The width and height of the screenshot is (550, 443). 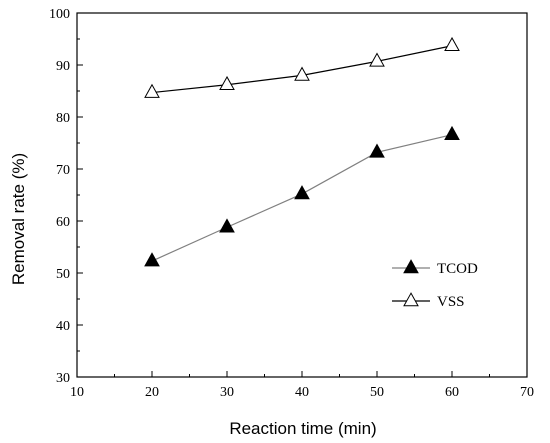 What do you see at coordinates (411, 266) in the screenshot?
I see `legend-marker-tcod` at bounding box center [411, 266].